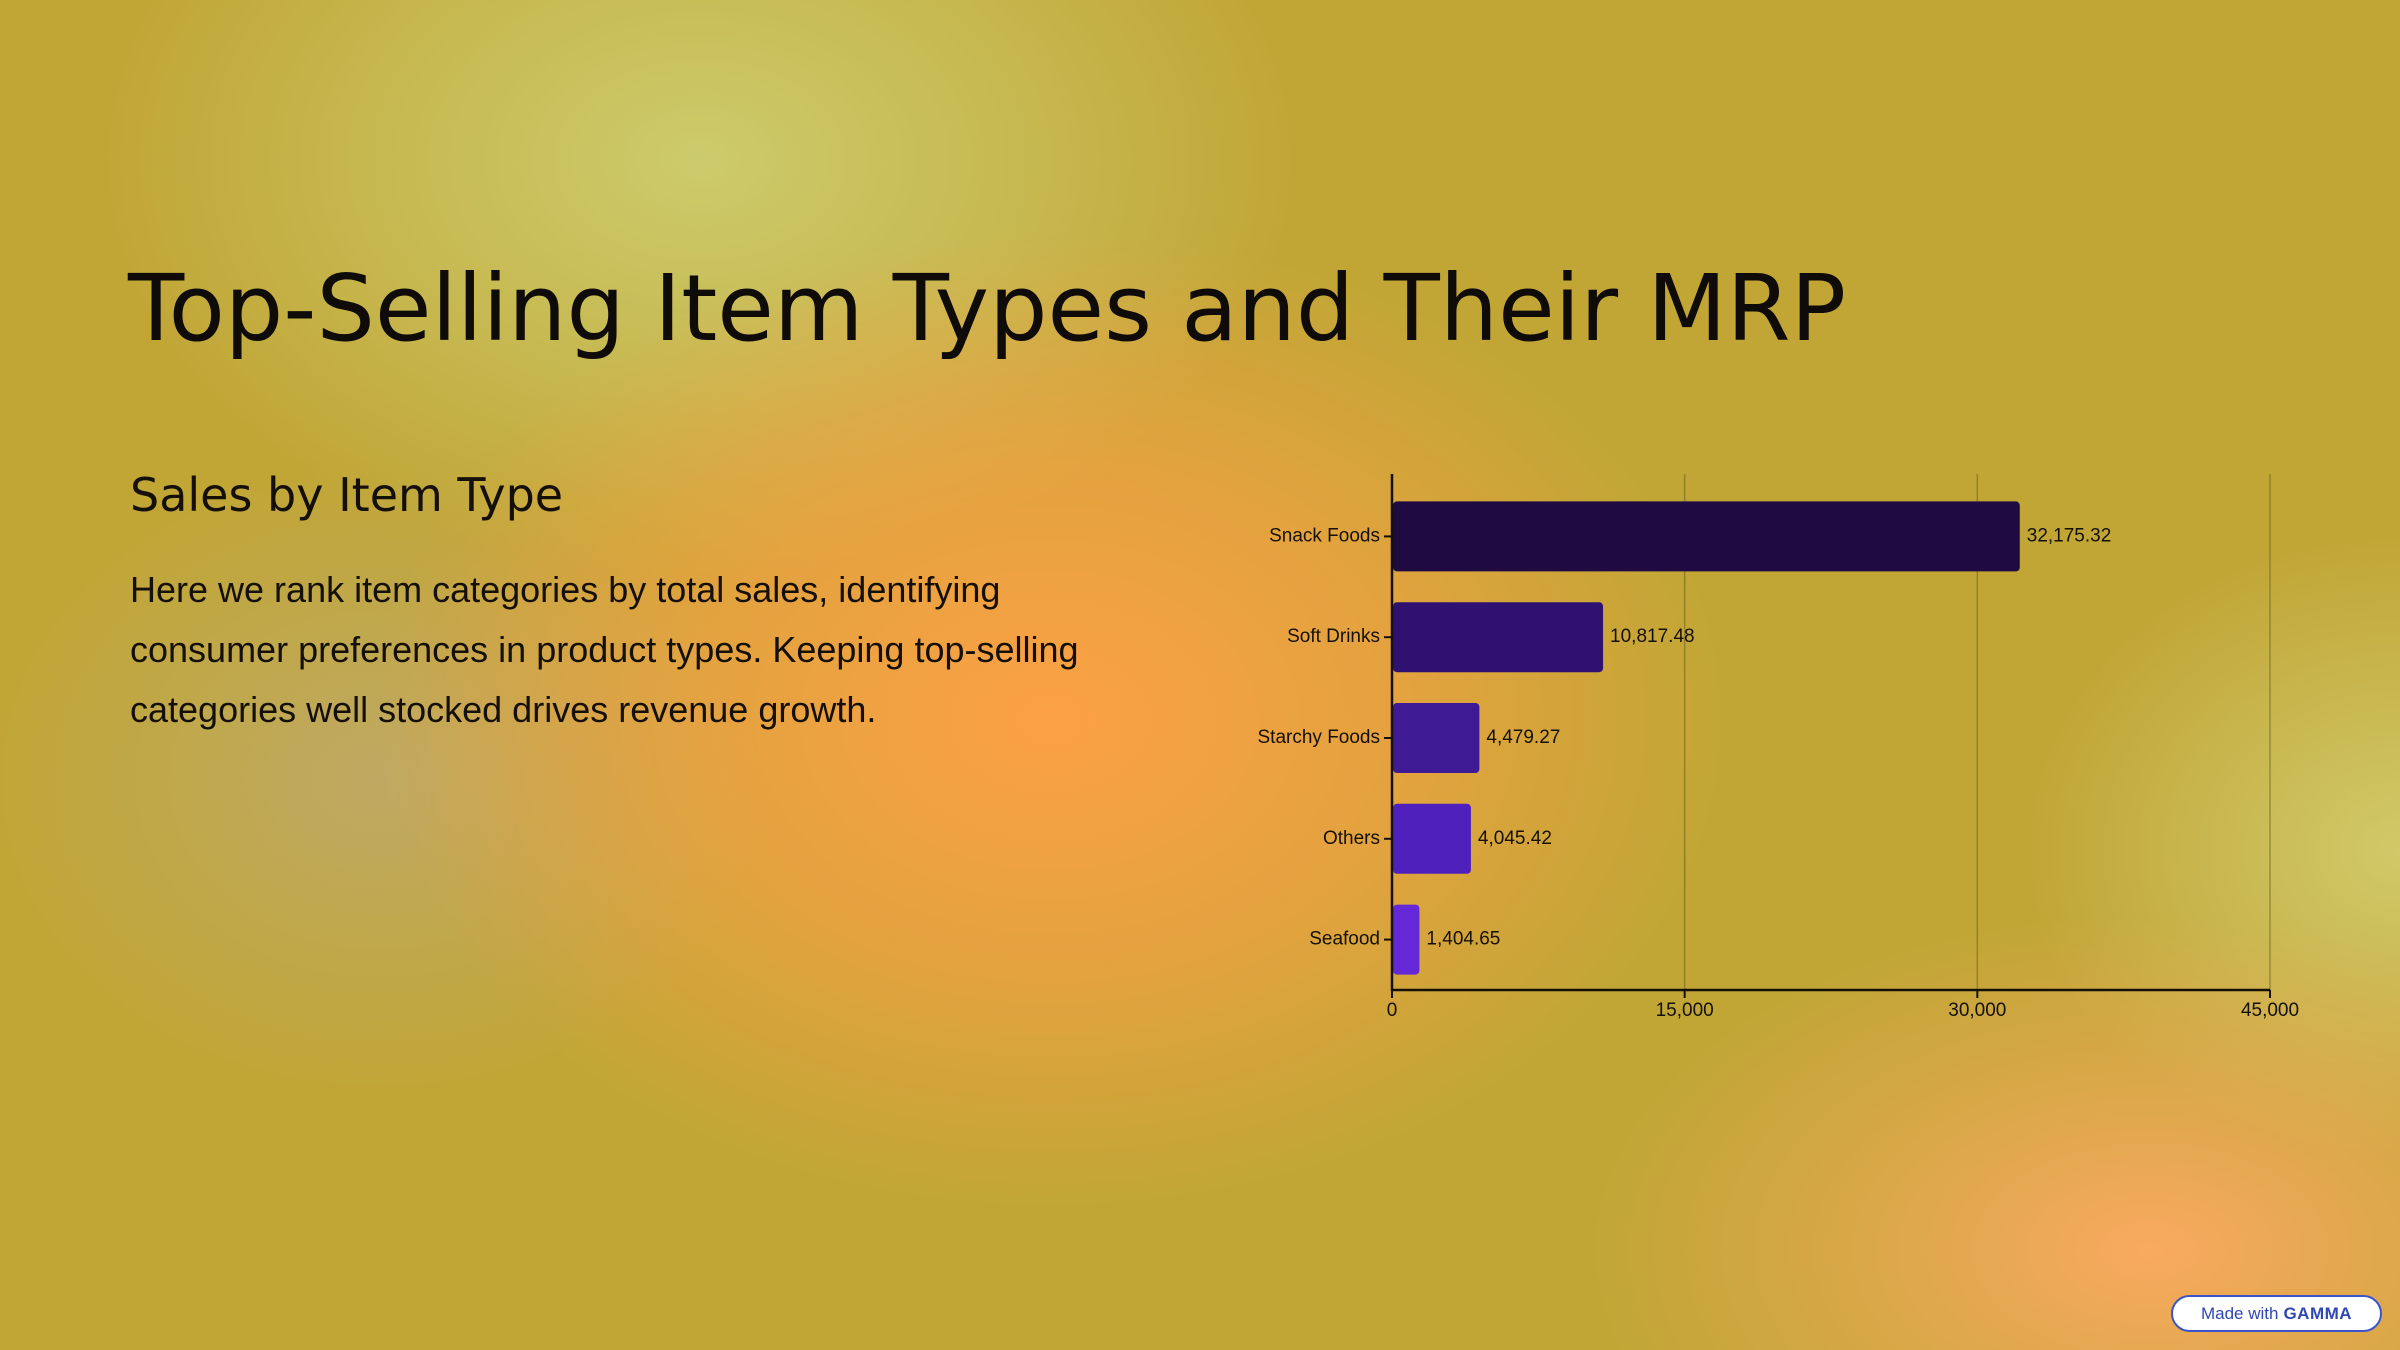  Describe the element at coordinates (1515, 838) in the screenshot. I see `data-label-3: 4,045.42` at that location.